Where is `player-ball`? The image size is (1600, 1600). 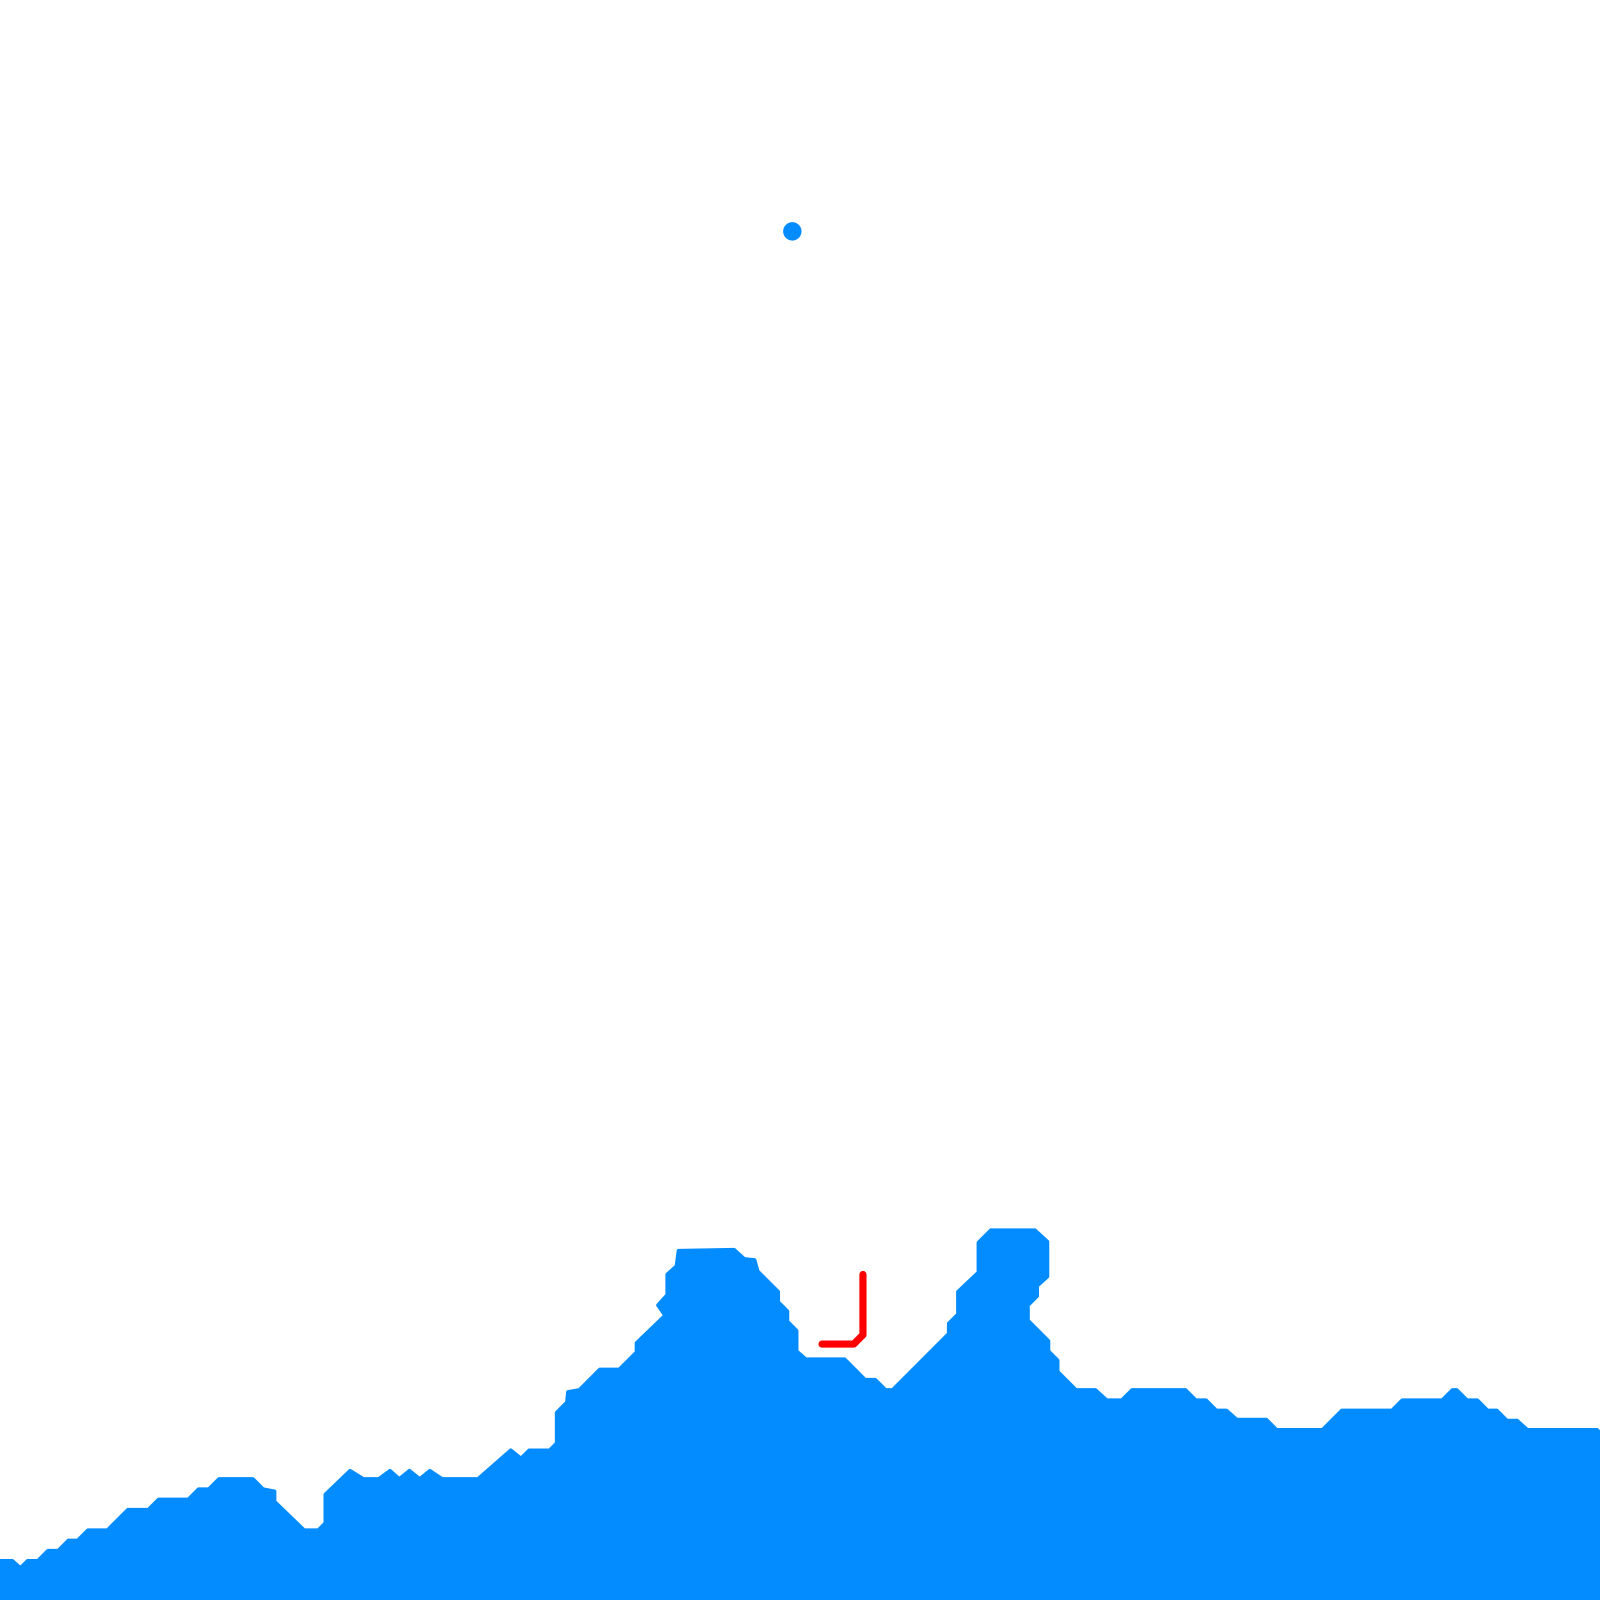
player-ball is located at coordinates (792, 231).